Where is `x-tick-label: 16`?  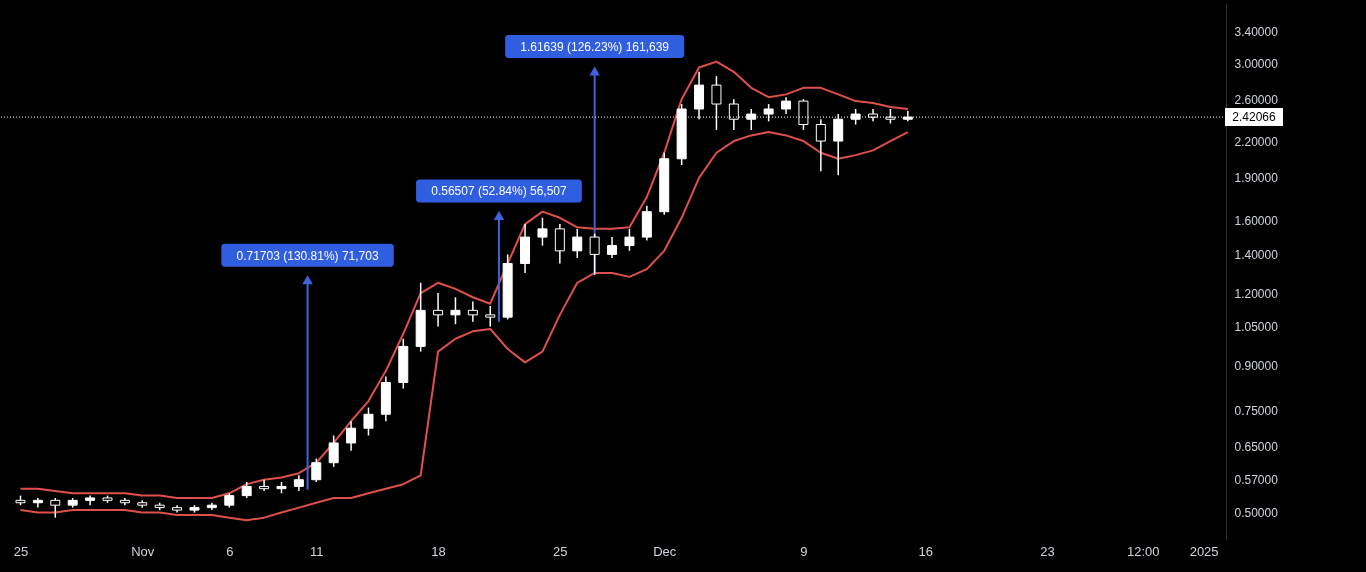
x-tick-label: 16 is located at coordinates (925, 551).